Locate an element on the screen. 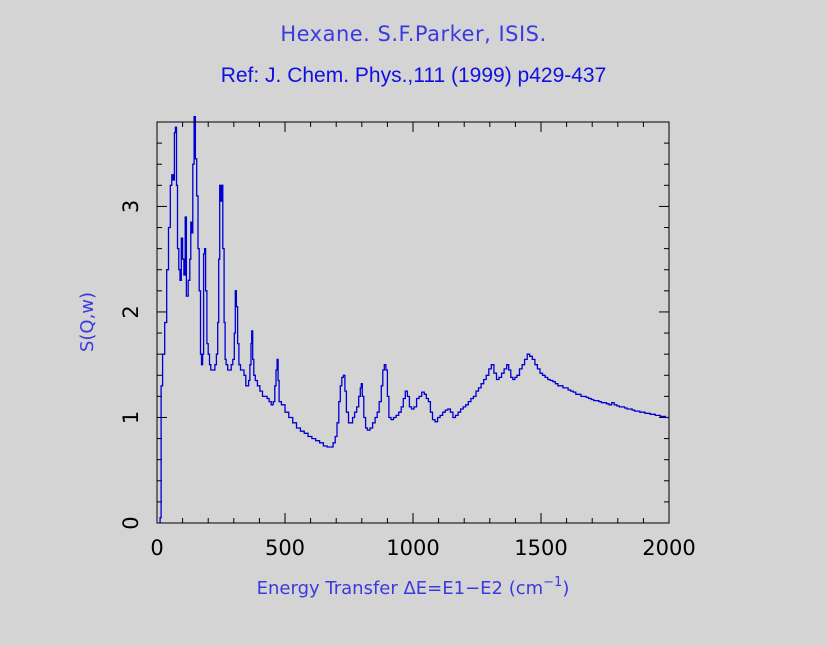 This screenshot has width=827, height=646. y-tick-label: 1 is located at coordinates (131, 417).